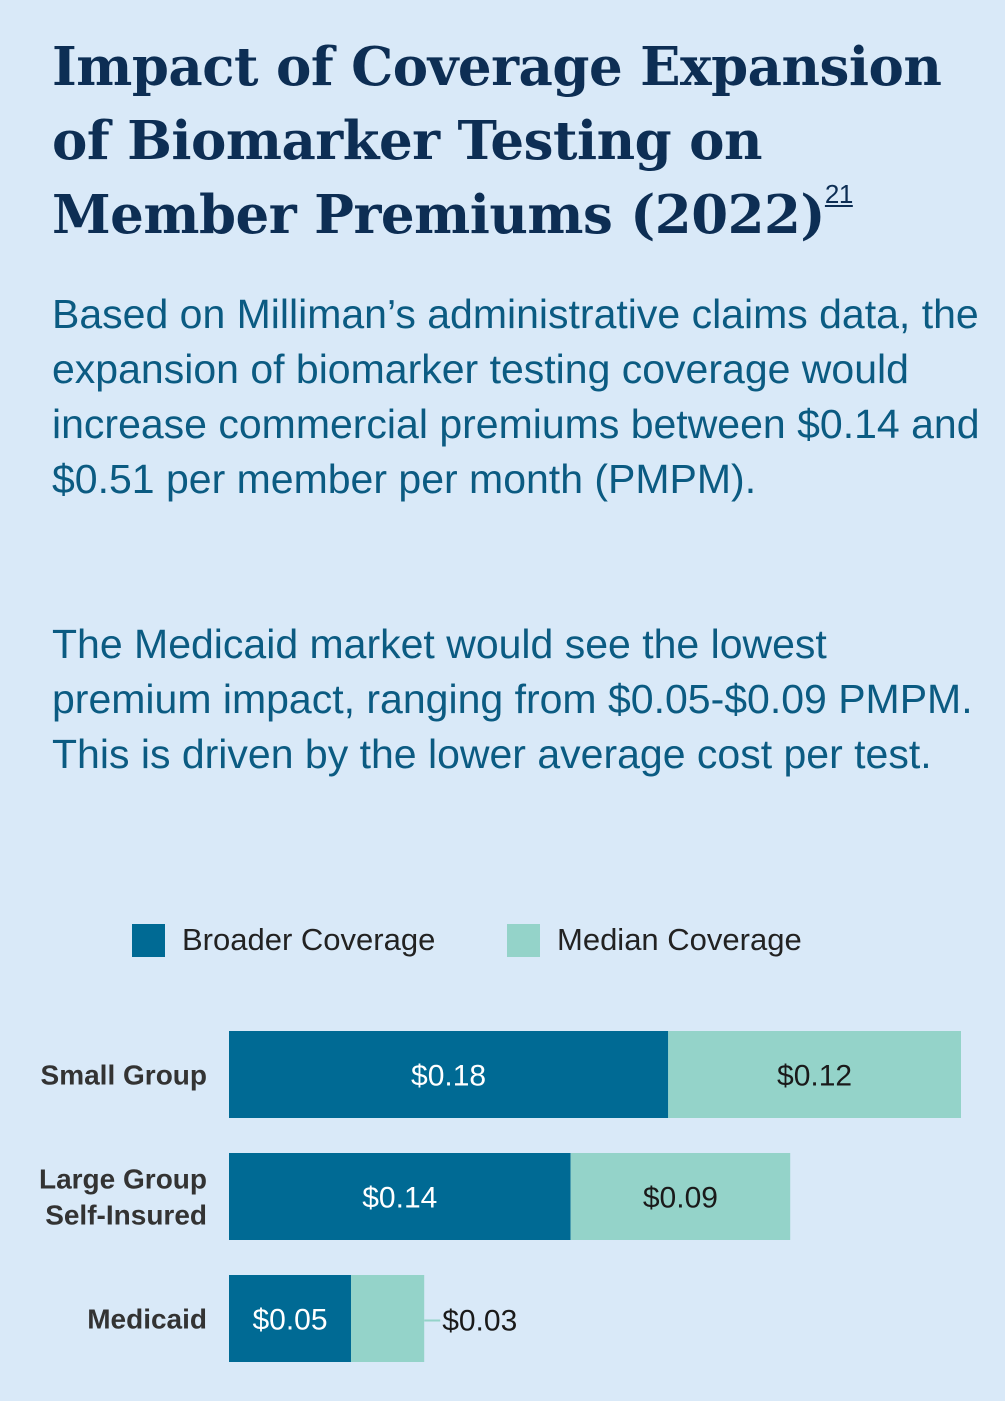 This screenshot has height=1401, width=1005. I want to click on legend-label-broader: Broader Coverage, so click(309, 939).